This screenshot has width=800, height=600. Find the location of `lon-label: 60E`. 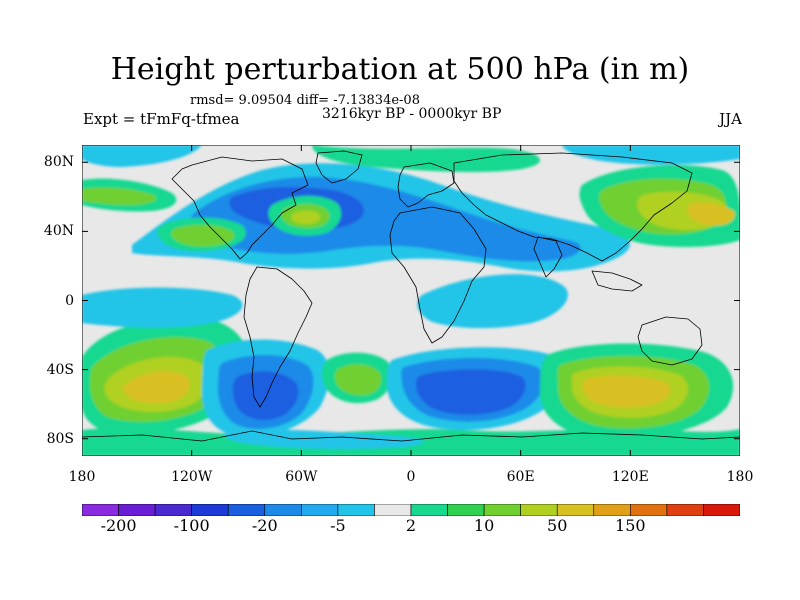

lon-label: 60E is located at coordinates (520, 477).